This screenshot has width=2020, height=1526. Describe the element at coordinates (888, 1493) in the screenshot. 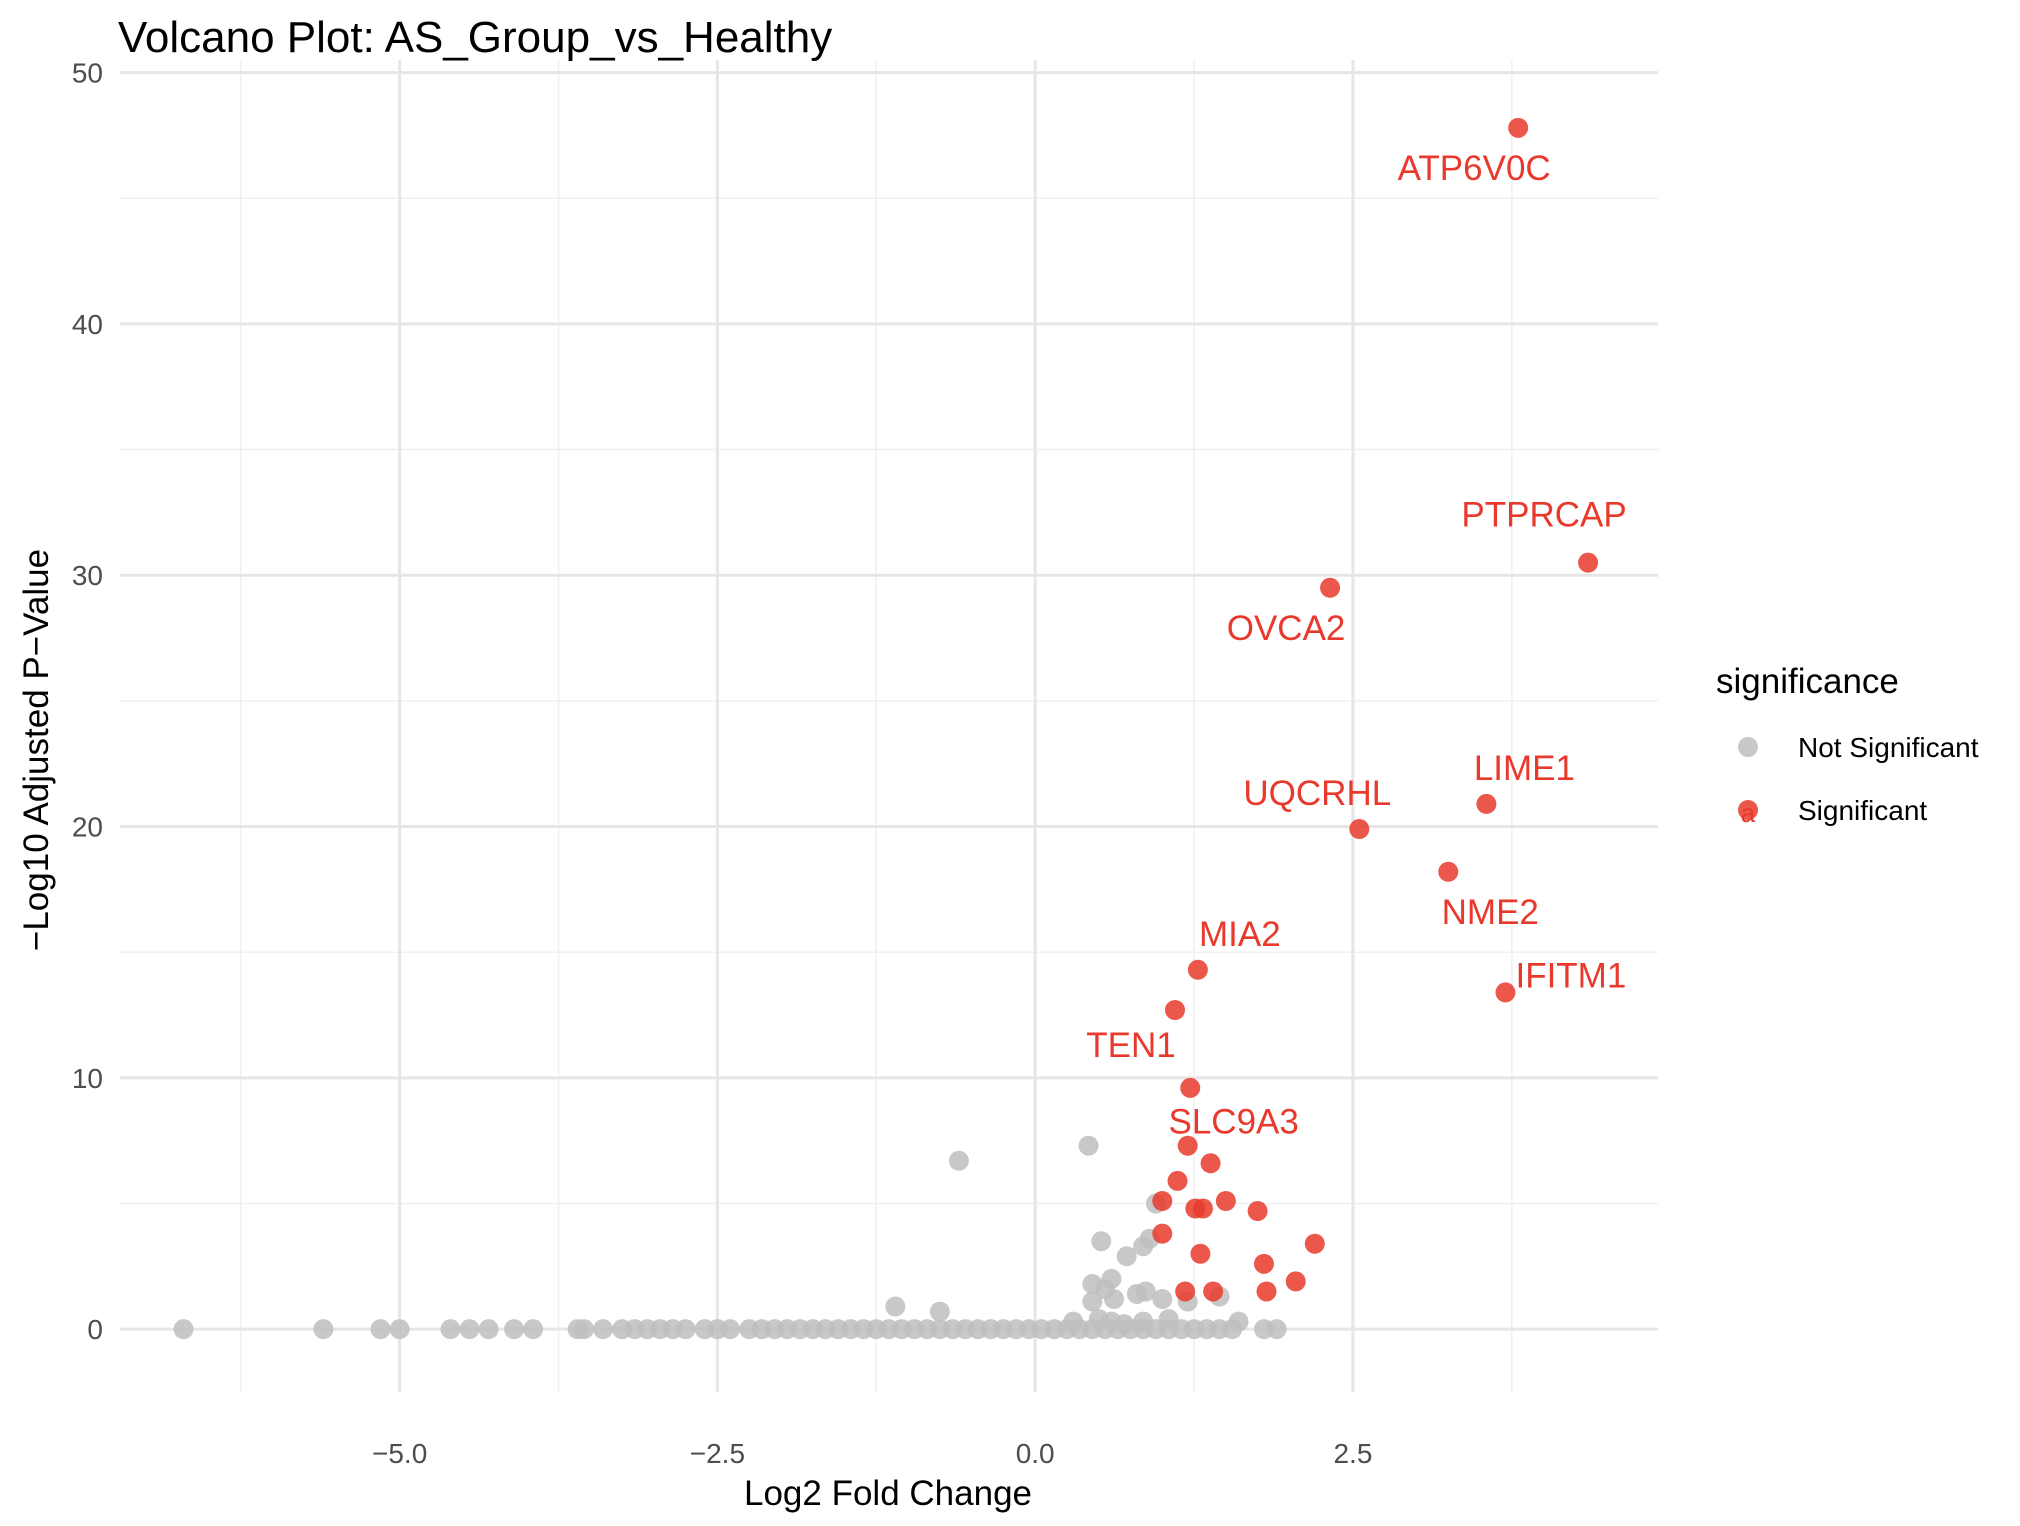

I see `x-axis-title: Log2 Fold Change` at that location.